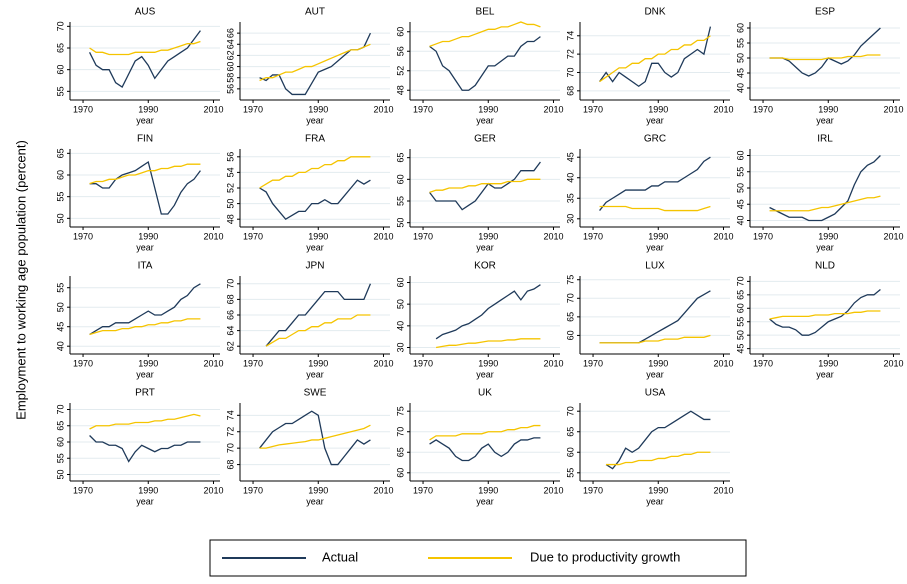 The width and height of the screenshot is (907, 584). What do you see at coordinates (825, 12) in the screenshot?
I see `panel-title: ESP` at bounding box center [825, 12].